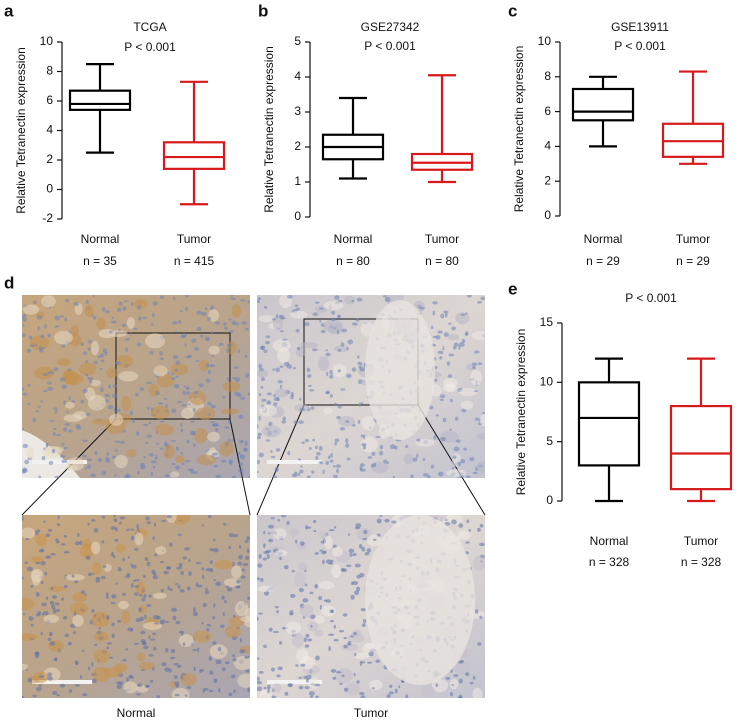  What do you see at coordinates (47, 41) in the screenshot?
I see `y-tick-label: 10` at bounding box center [47, 41].